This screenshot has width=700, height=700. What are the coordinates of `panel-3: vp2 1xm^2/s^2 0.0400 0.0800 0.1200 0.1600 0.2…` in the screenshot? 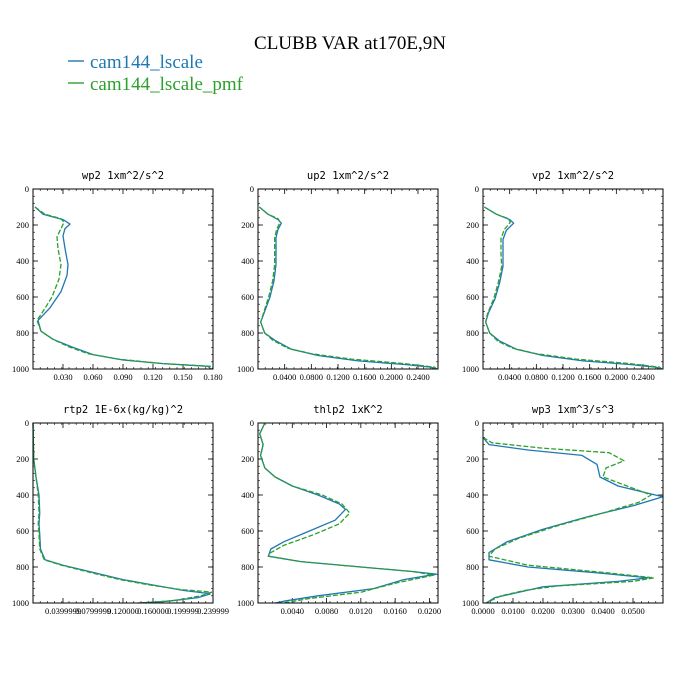 It's located at (563, 276).